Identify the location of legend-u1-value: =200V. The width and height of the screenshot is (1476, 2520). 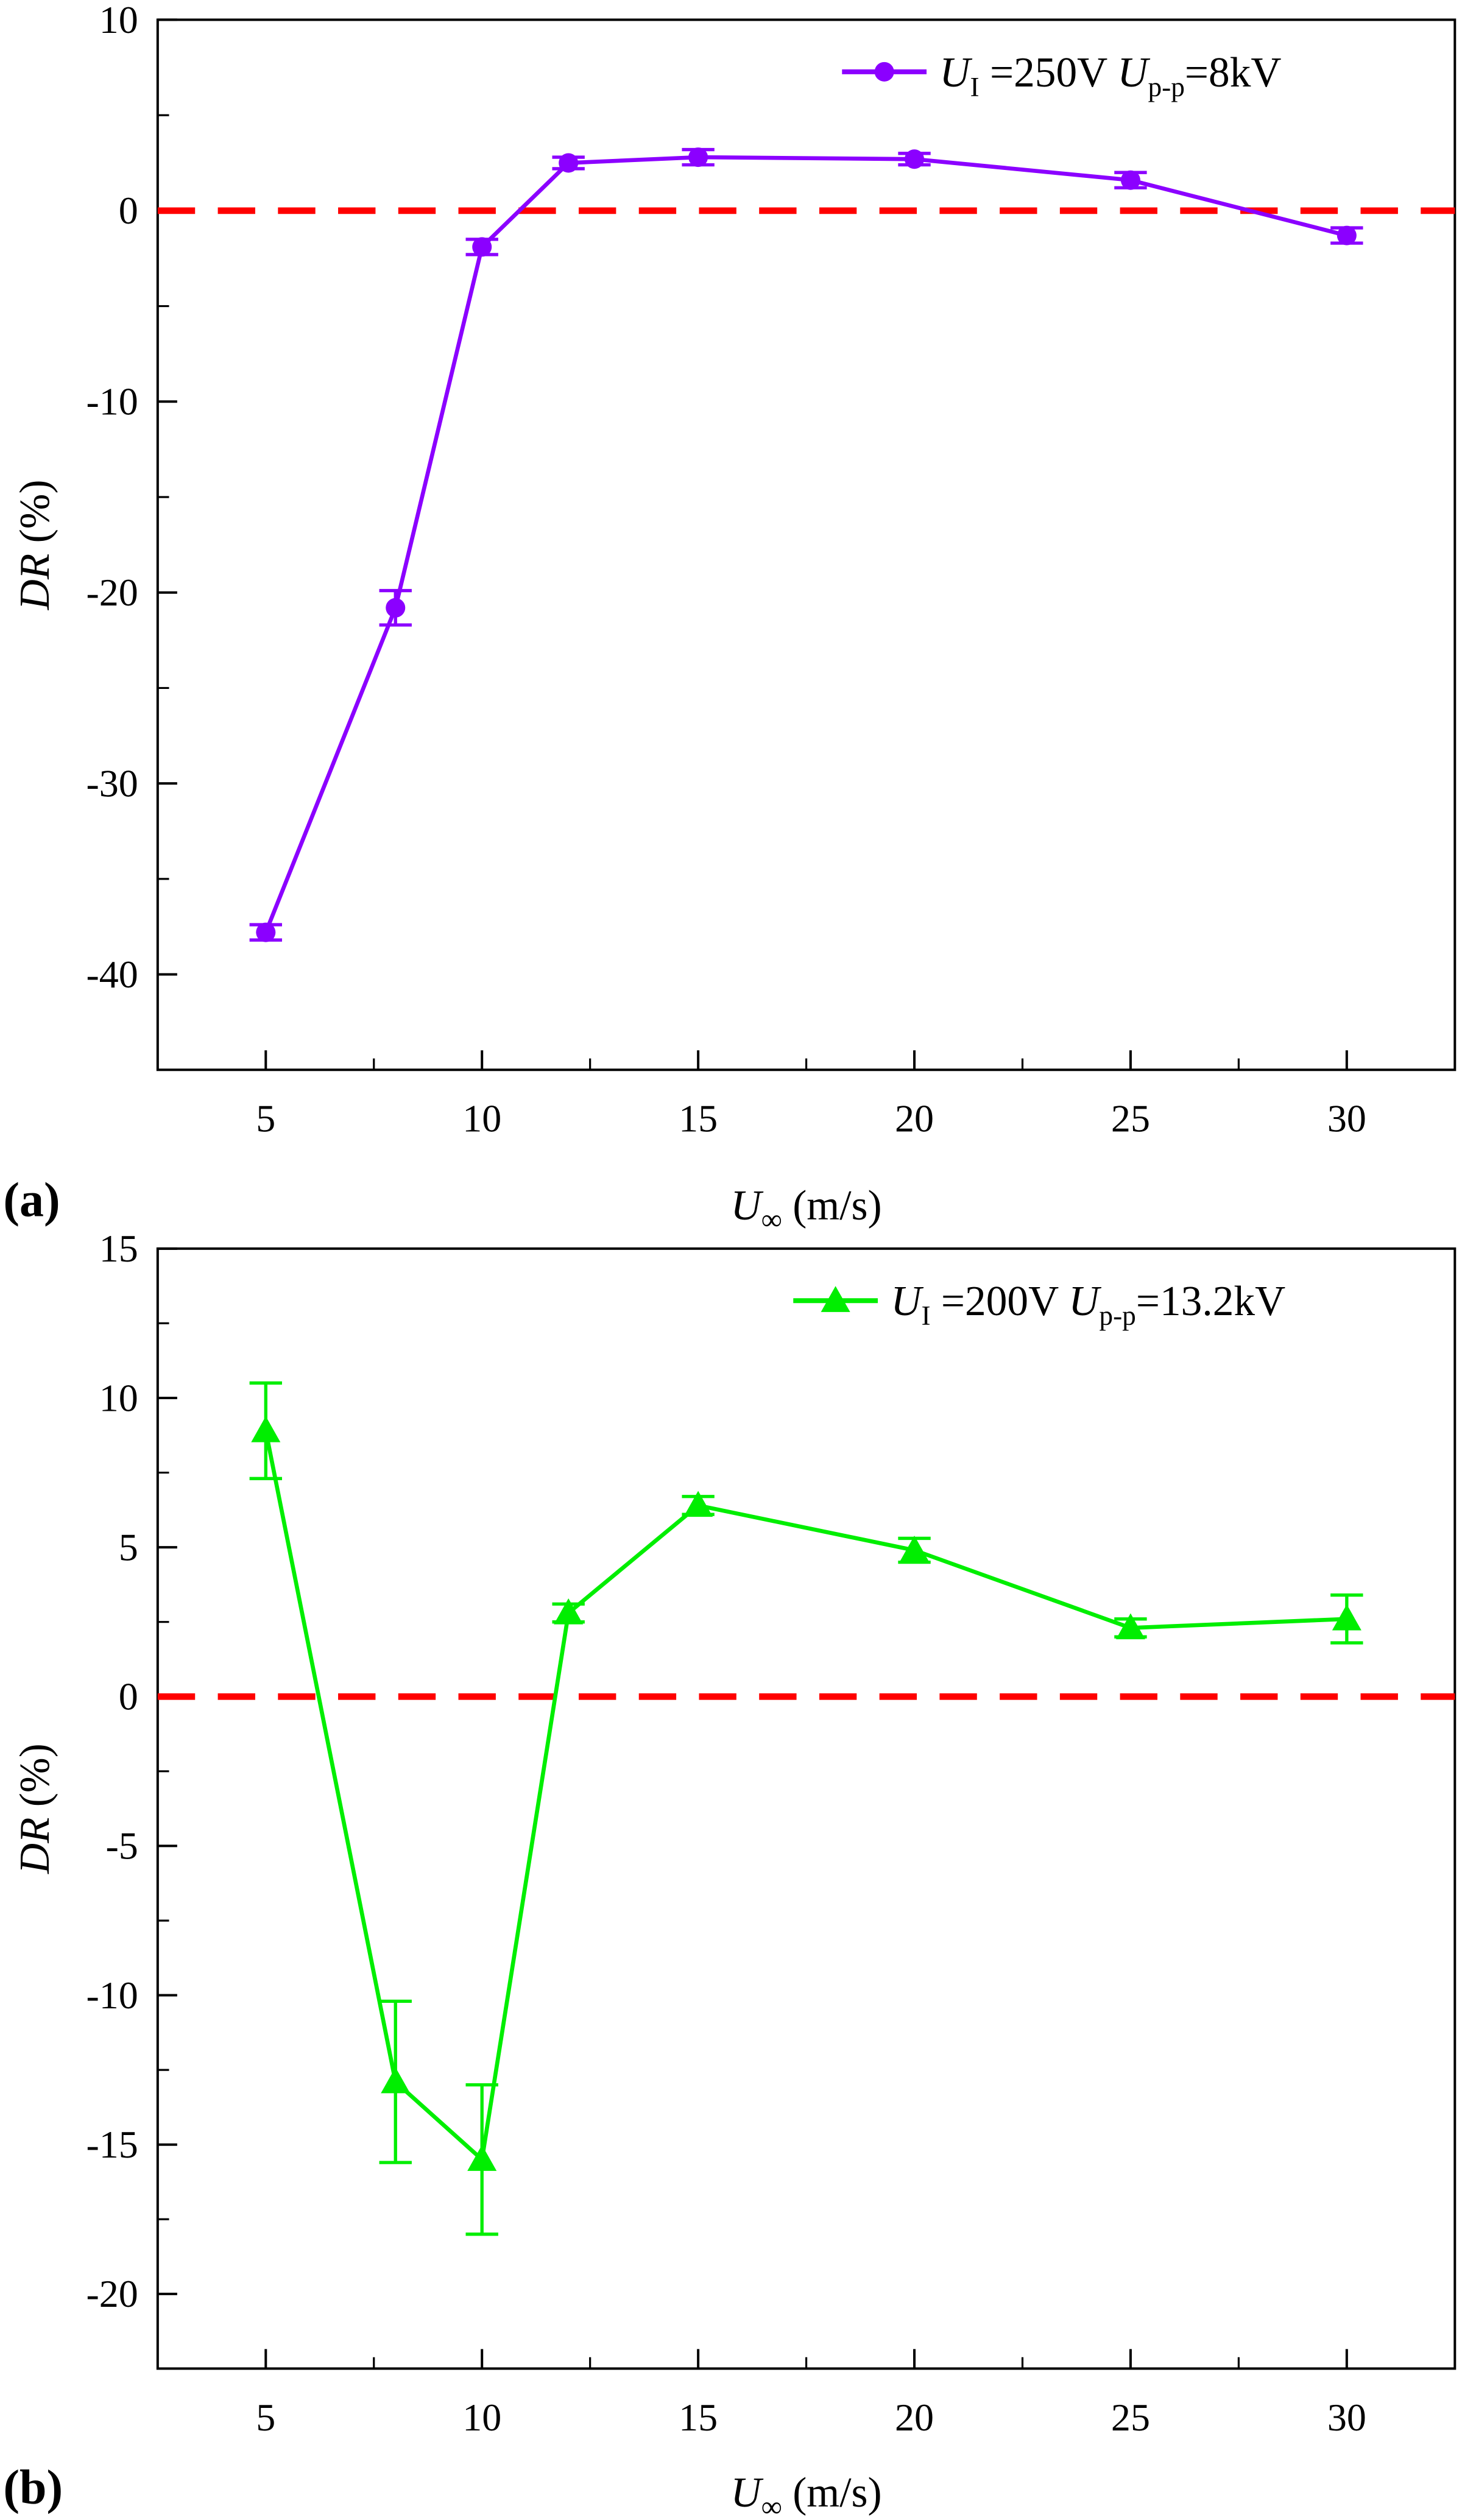
(1000, 1301).